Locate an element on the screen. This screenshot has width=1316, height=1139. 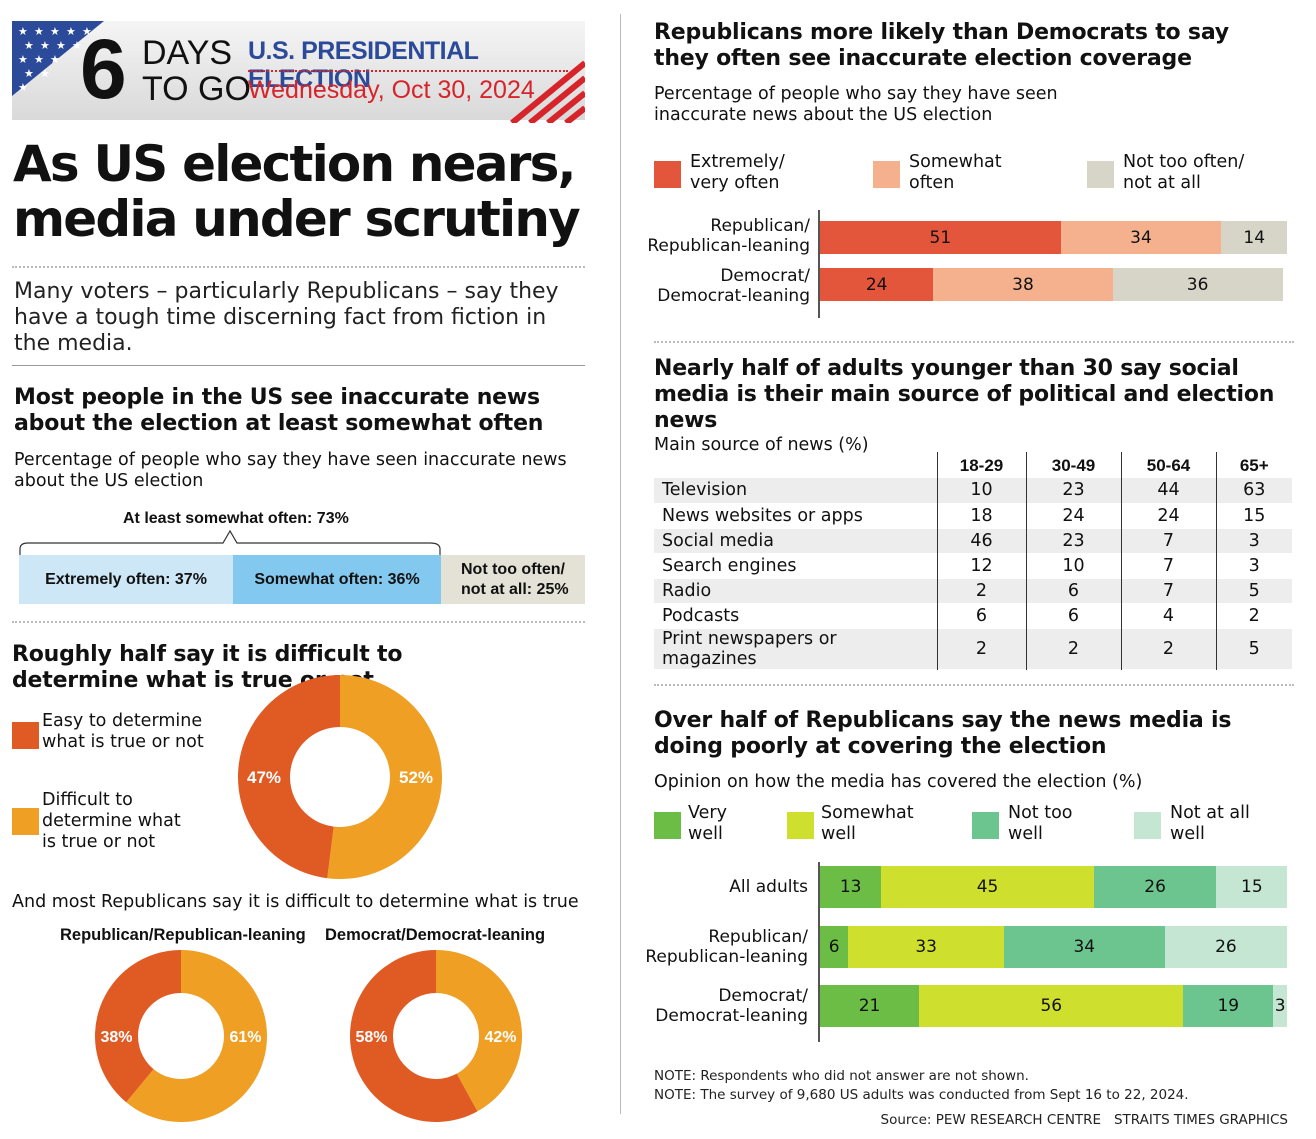
bar-segment: 24 is located at coordinates (877, 284).